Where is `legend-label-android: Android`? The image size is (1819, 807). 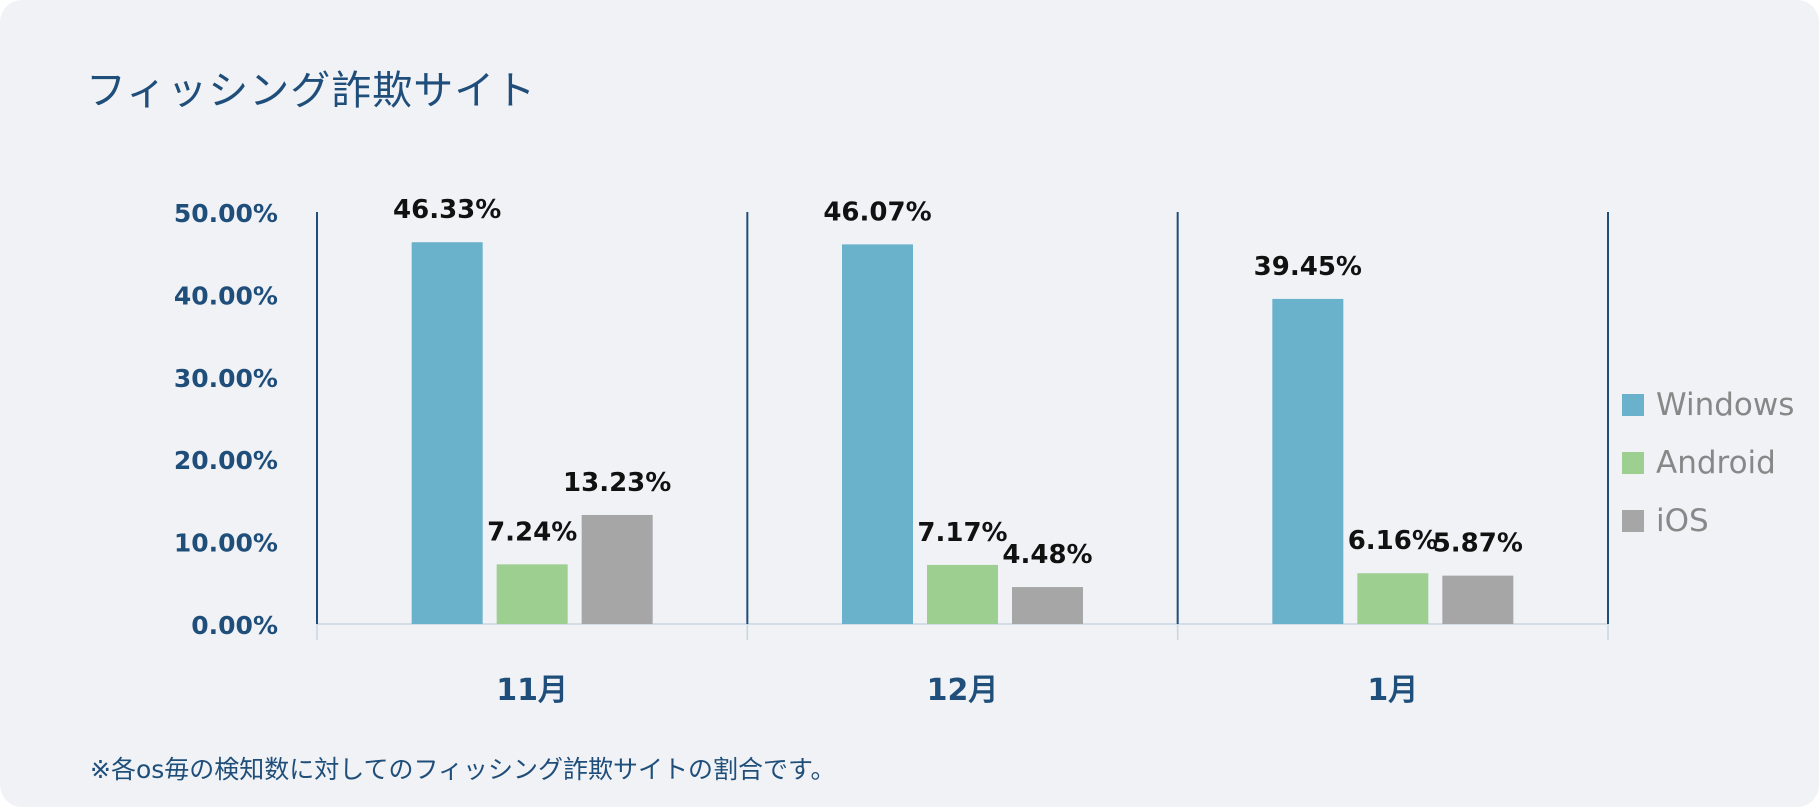
legend-label-android: Android is located at coordinates (1716, 463).